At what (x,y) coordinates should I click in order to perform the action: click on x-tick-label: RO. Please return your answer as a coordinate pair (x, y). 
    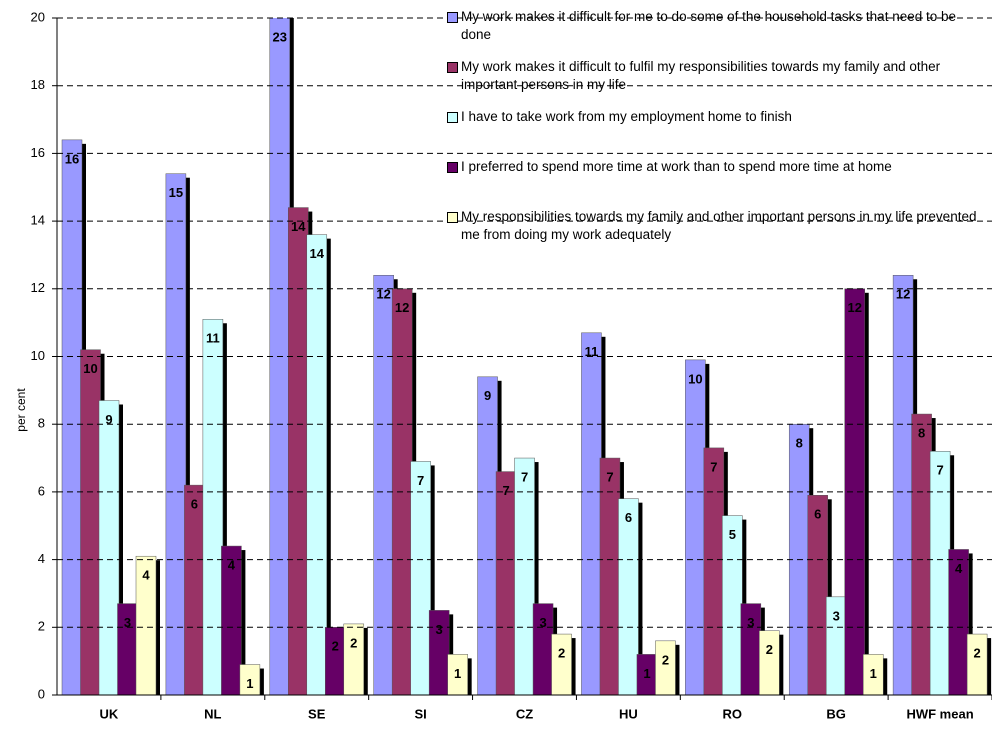
    Looking at the image, I should click on (733, 713).